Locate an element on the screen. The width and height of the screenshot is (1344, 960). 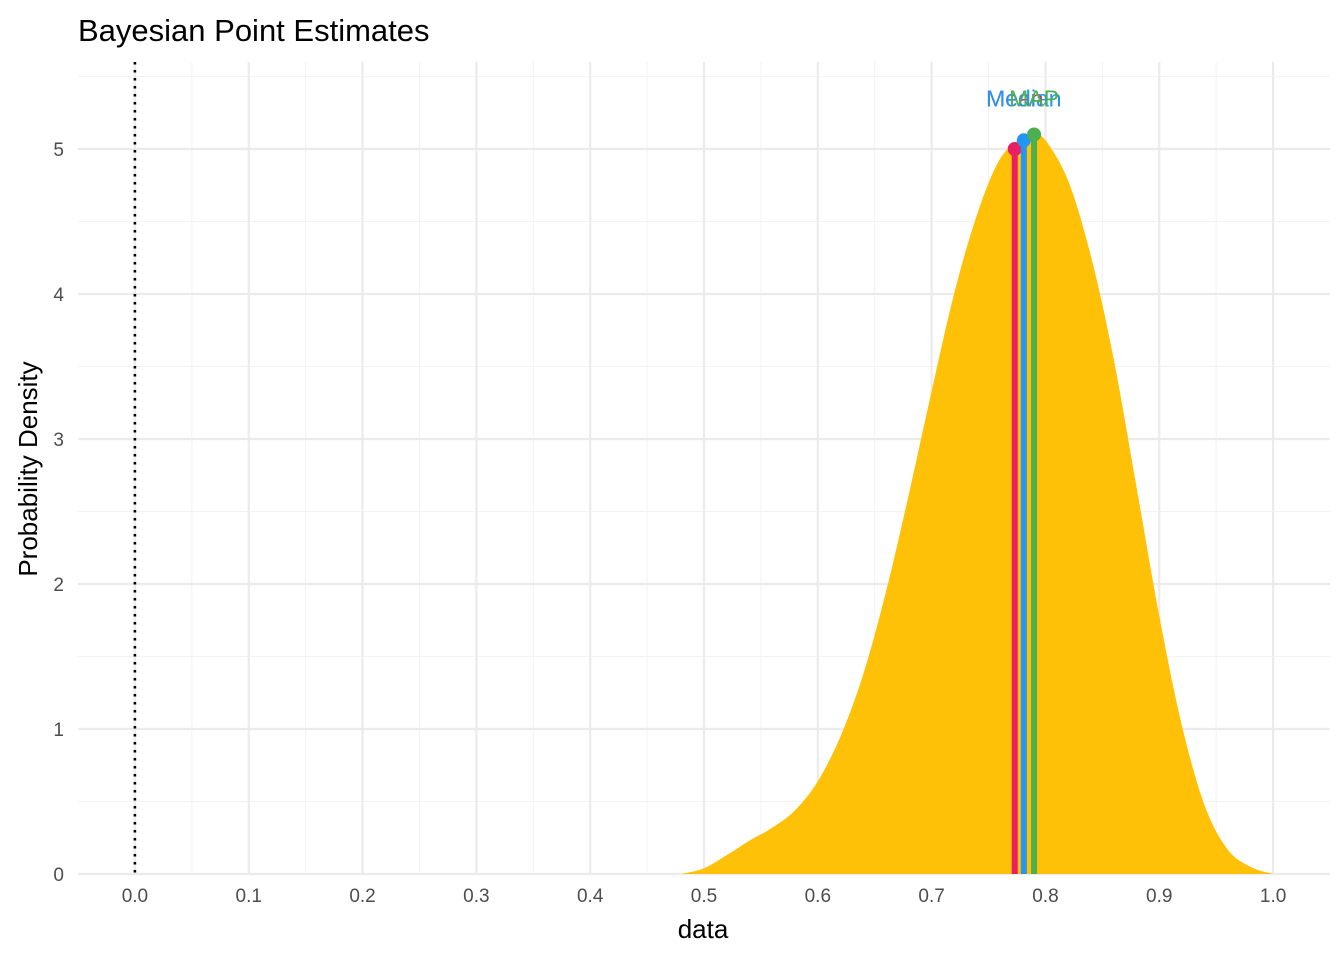
y-tick-label: 3 is located at coordinates (58, 440).